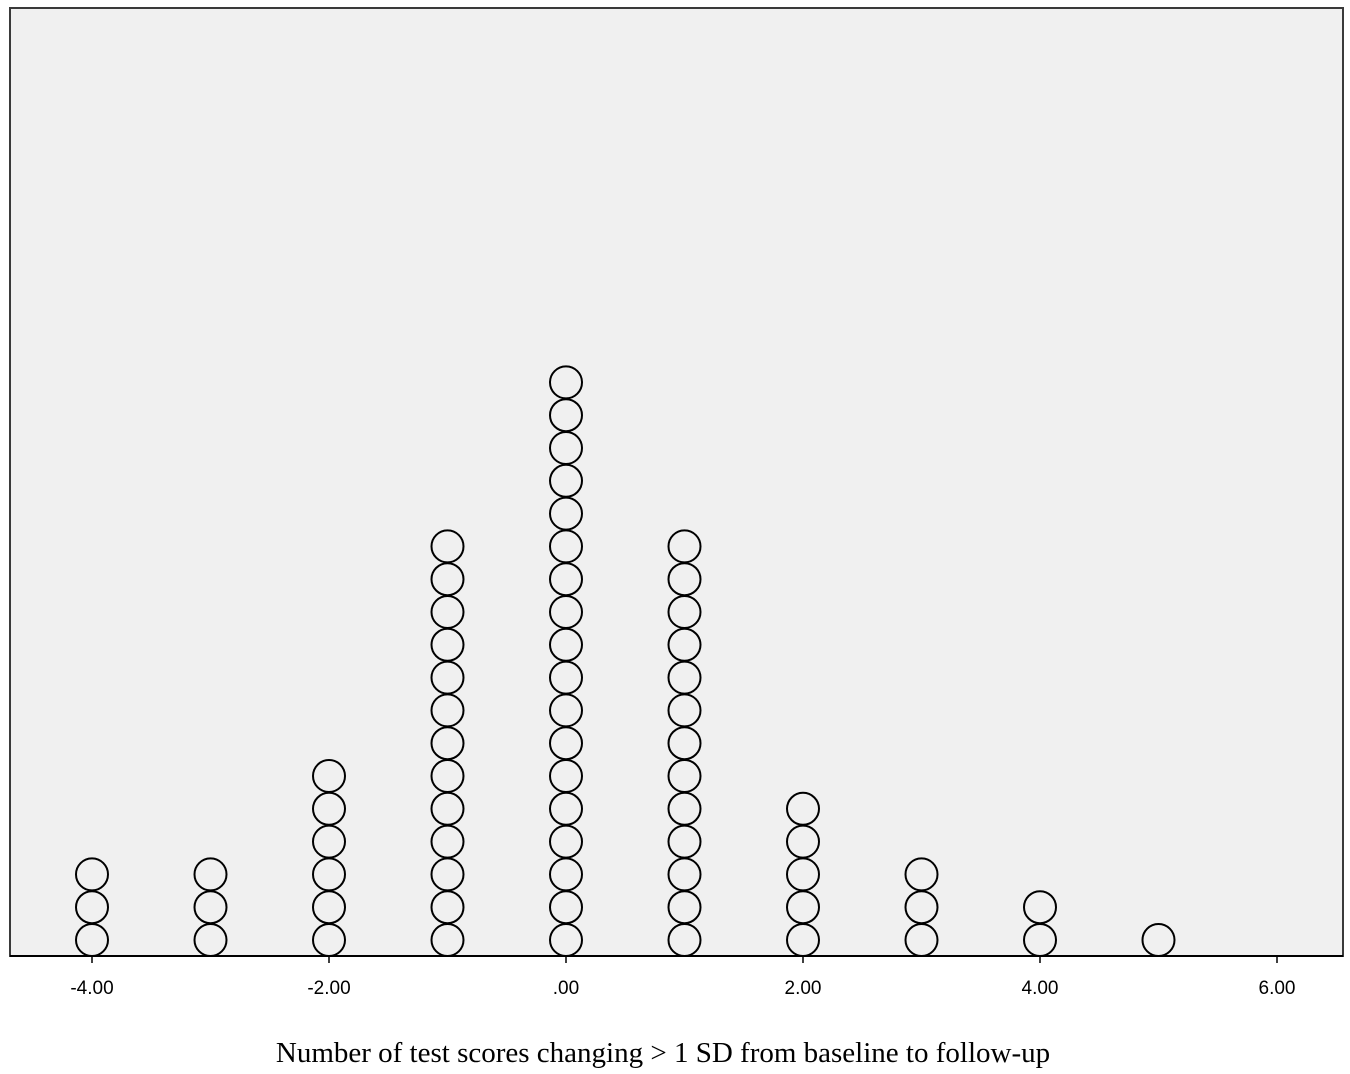  What do you see at coordinates (803, 988) in the screenshot?
I see `x-tick-label: 2.00` at bounding box center [803, 988].